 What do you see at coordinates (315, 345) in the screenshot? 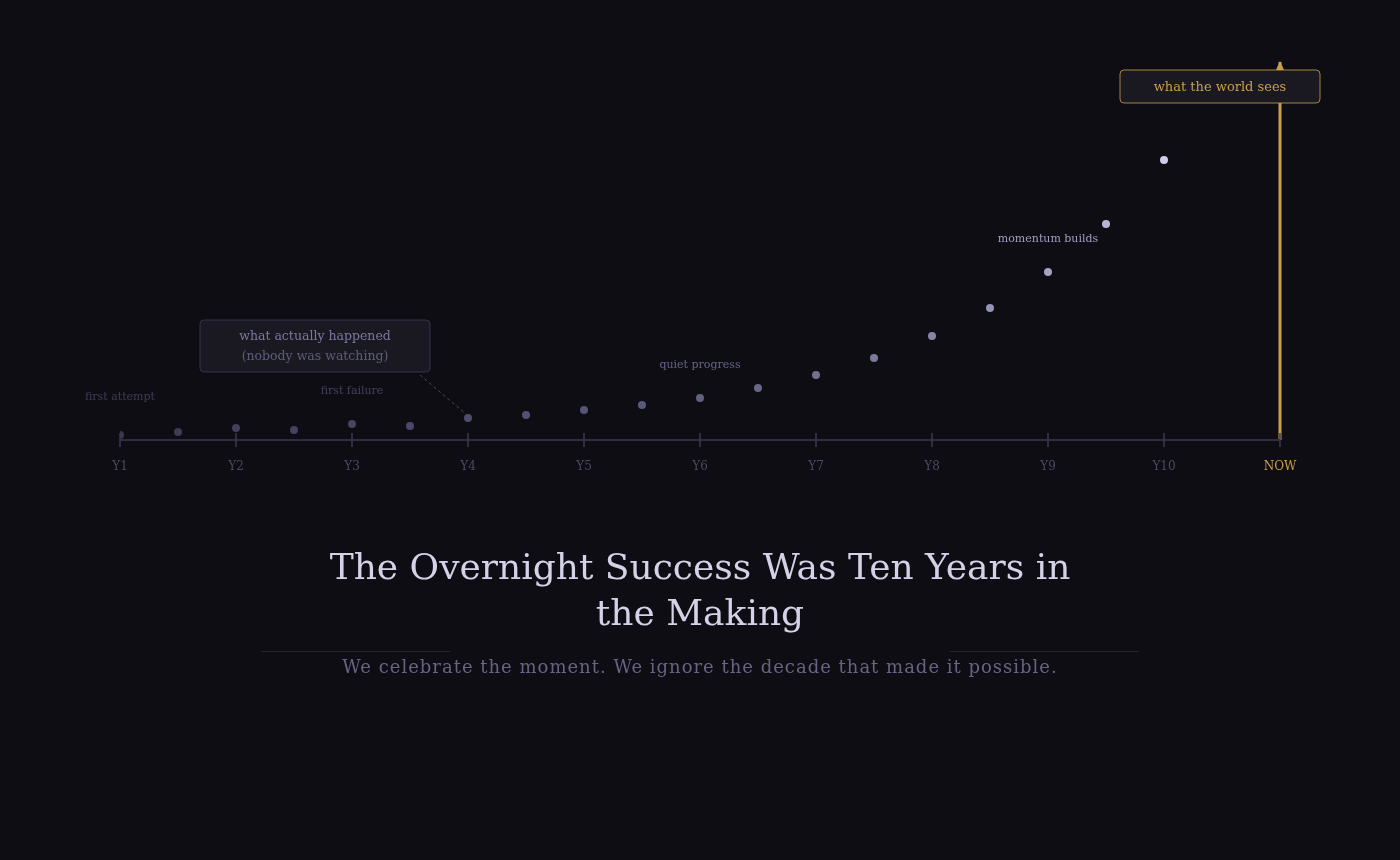
I see `annotation: what actually happened (nobody was watching)` at bounding box center [315, 345].